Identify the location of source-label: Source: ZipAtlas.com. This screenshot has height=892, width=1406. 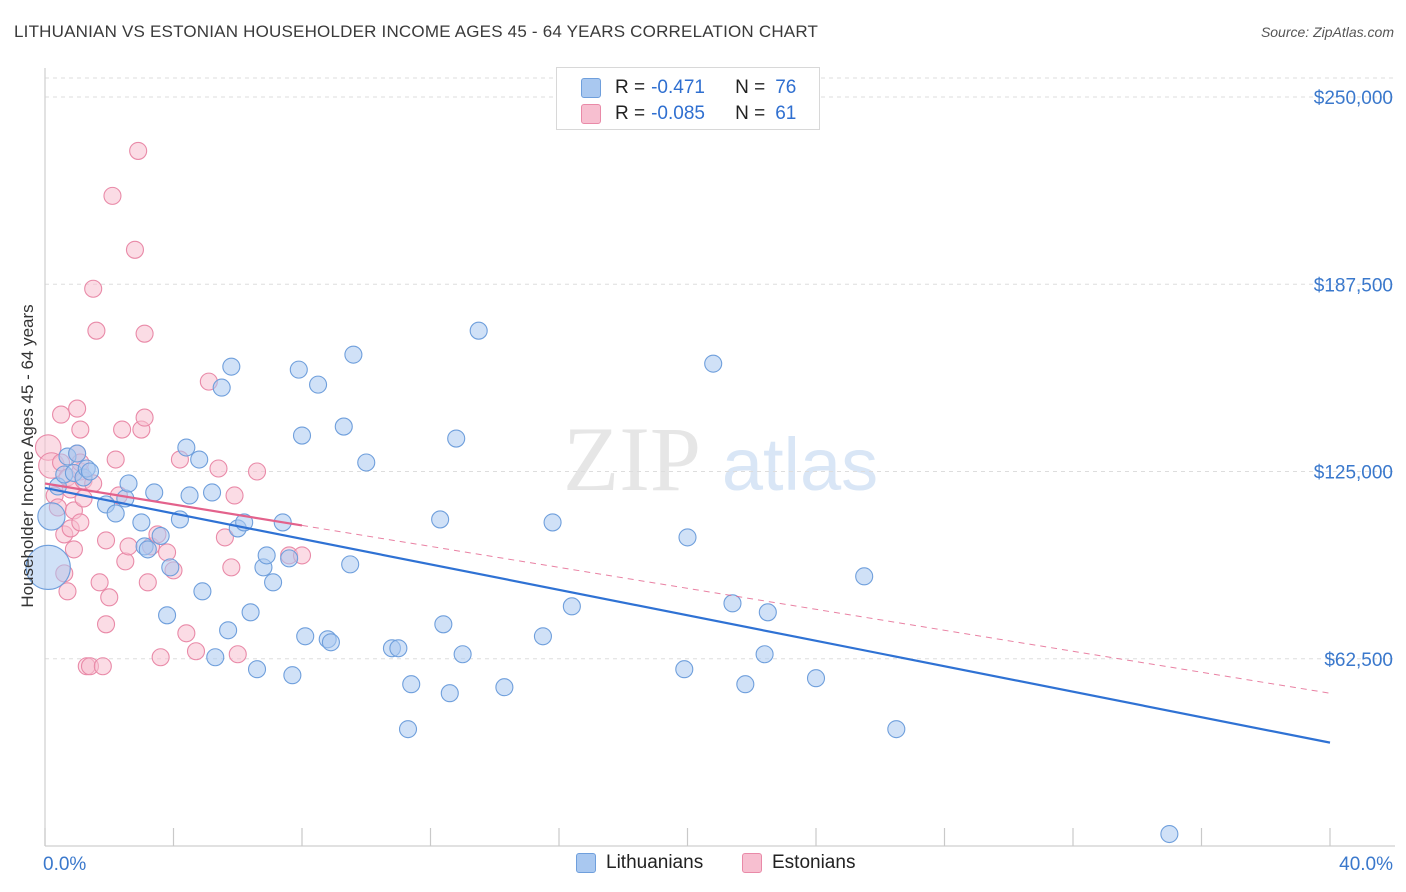
(1327, 32).